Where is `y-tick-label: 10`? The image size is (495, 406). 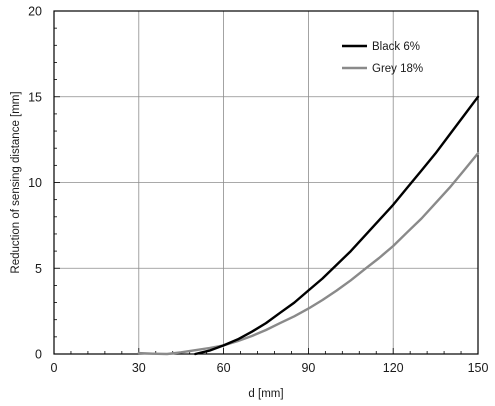
y-tick-label: 10 is located at coordinates (35, 183).